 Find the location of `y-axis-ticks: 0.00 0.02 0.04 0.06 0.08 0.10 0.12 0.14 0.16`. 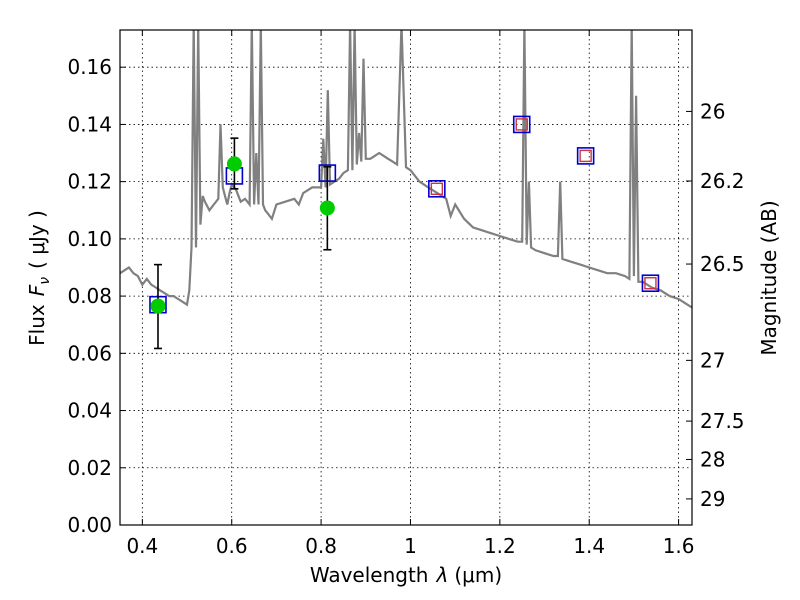

y-axis-ticks: 0.00 0.02 0.04 0.06 0.08 0.10 0.12 0.14 0.16 is located at coordinates (96, 296).